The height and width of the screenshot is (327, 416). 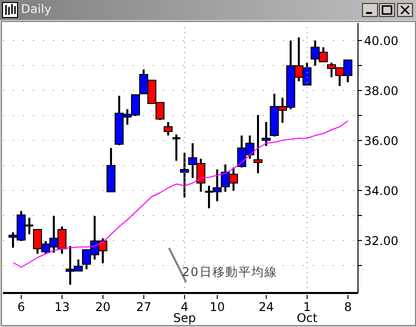 I want to click on x-tick-label: 13, so click(x=62, y=307).